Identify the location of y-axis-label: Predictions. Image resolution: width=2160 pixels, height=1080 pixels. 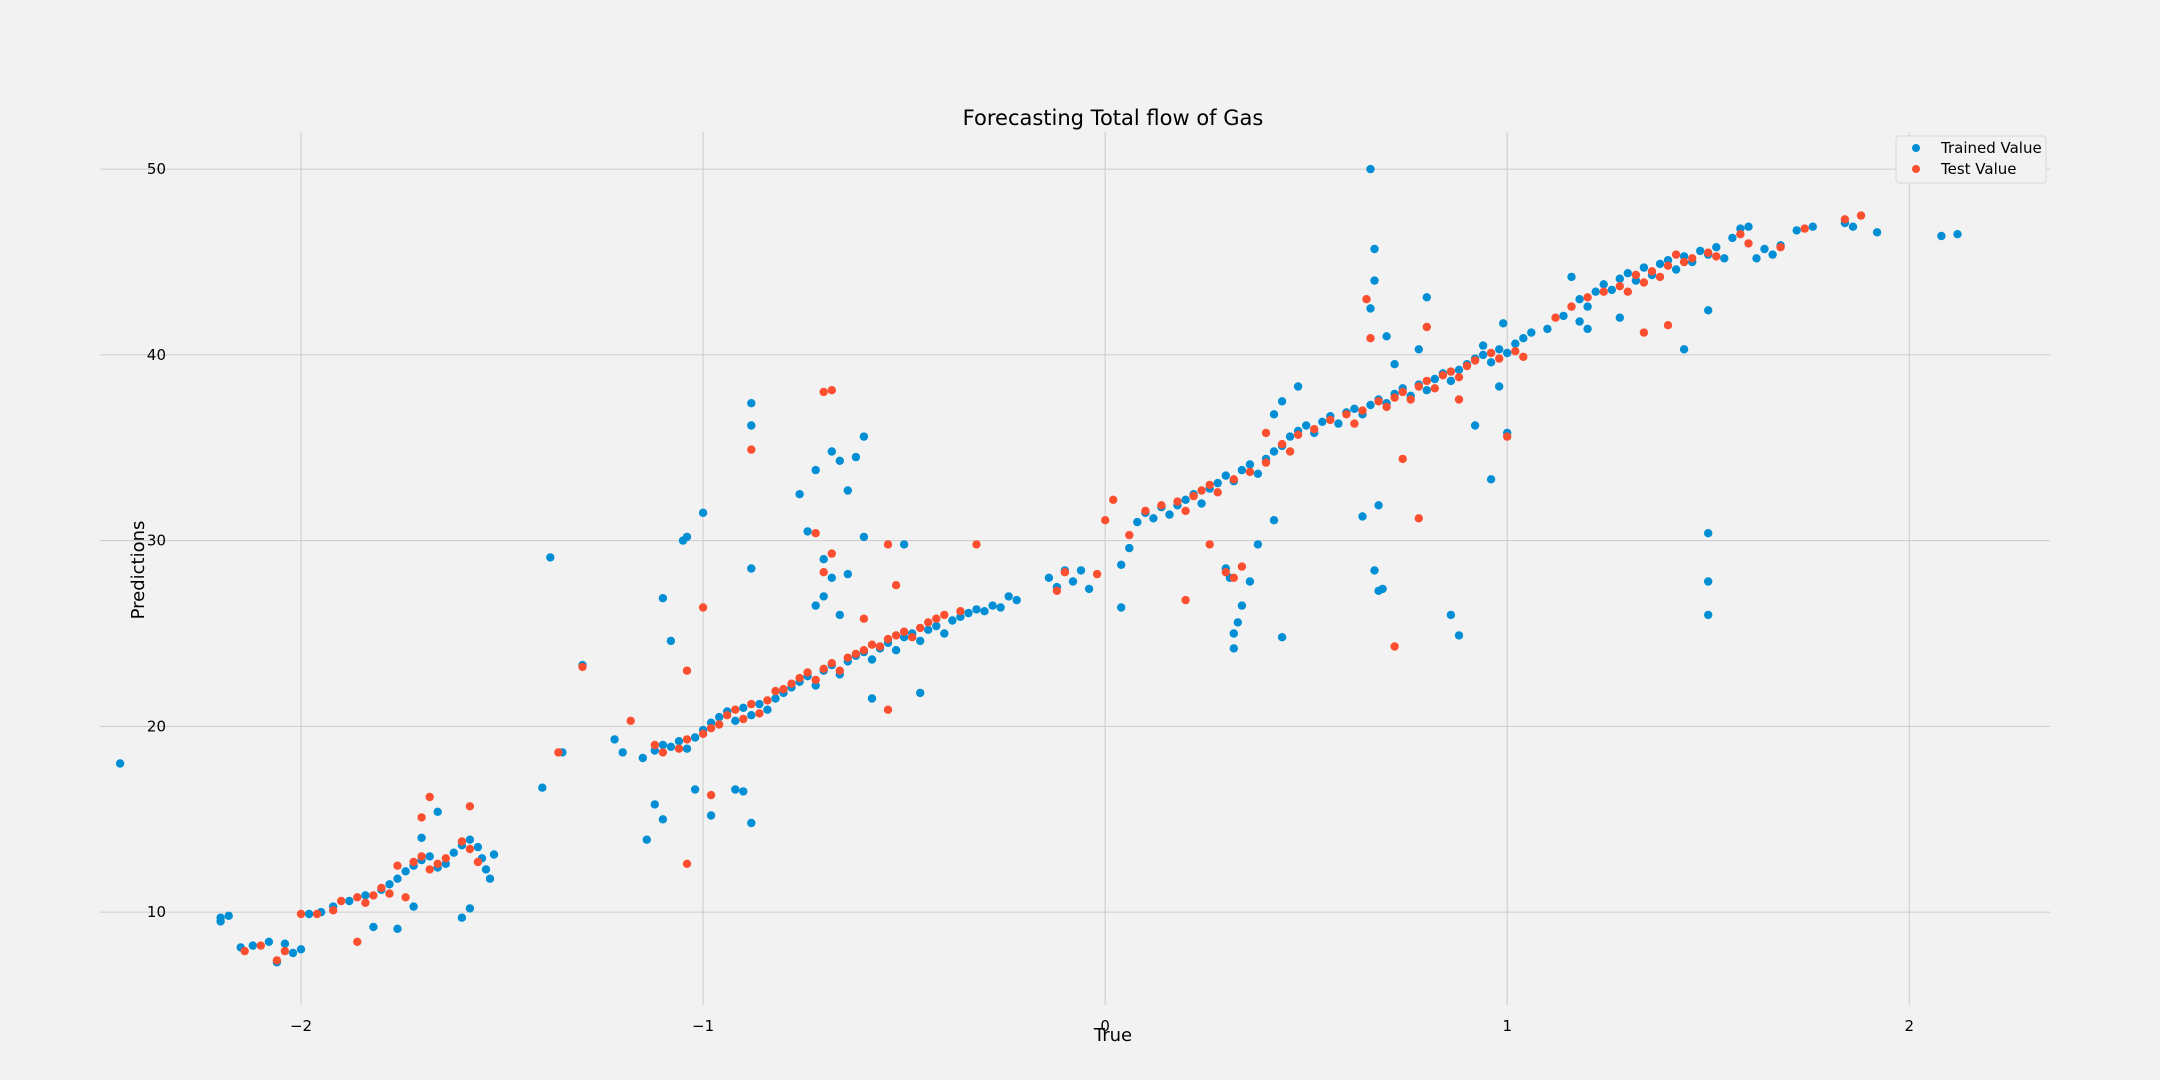
(138, 570).